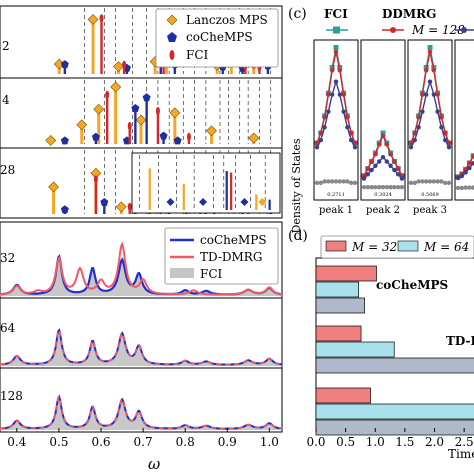  What do you see at coordinates (219, 37) in the screenshot?
I see `panel-a-legend-cochemps: coCheMPS` at bounding box center [219, 37].